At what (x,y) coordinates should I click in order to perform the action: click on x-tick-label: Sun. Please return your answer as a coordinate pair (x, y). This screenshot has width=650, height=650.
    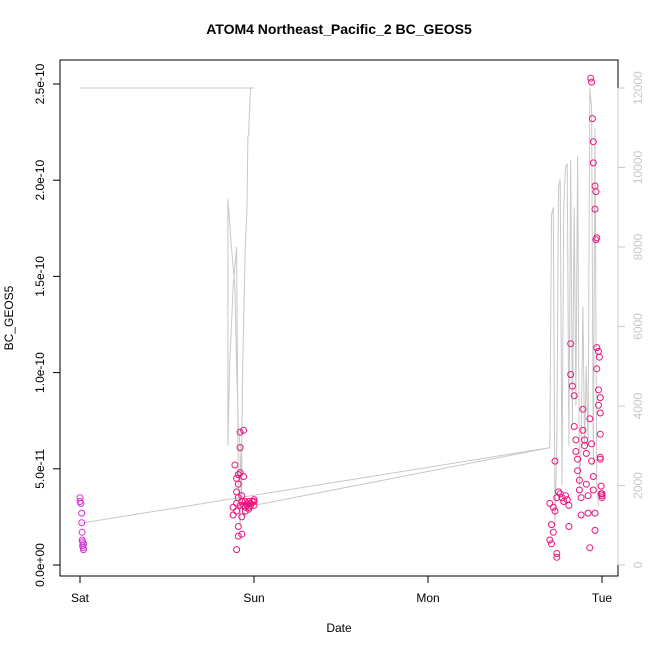
    Looking at the image, I should click on (253, 598).